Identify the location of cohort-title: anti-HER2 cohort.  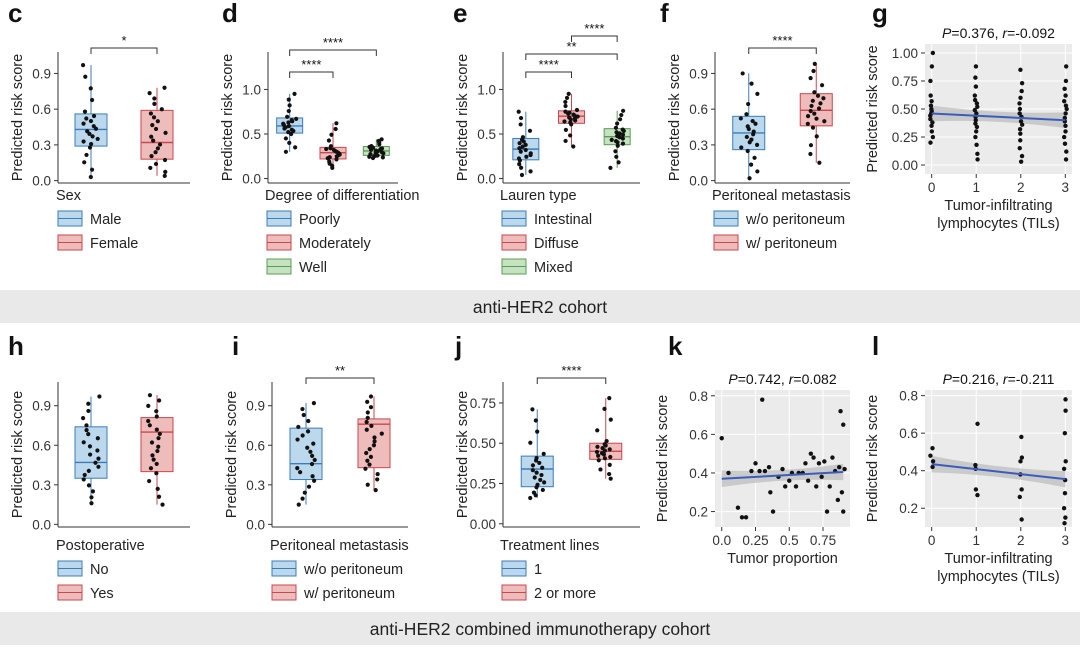
(540, 307).